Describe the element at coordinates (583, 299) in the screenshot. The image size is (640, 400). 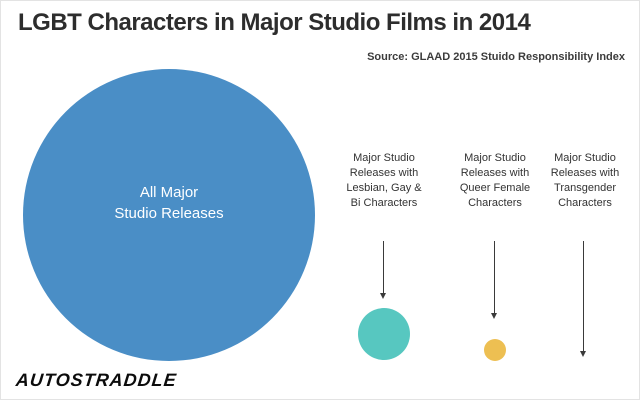
I see `transgender-down-arrow-icon` at that location.